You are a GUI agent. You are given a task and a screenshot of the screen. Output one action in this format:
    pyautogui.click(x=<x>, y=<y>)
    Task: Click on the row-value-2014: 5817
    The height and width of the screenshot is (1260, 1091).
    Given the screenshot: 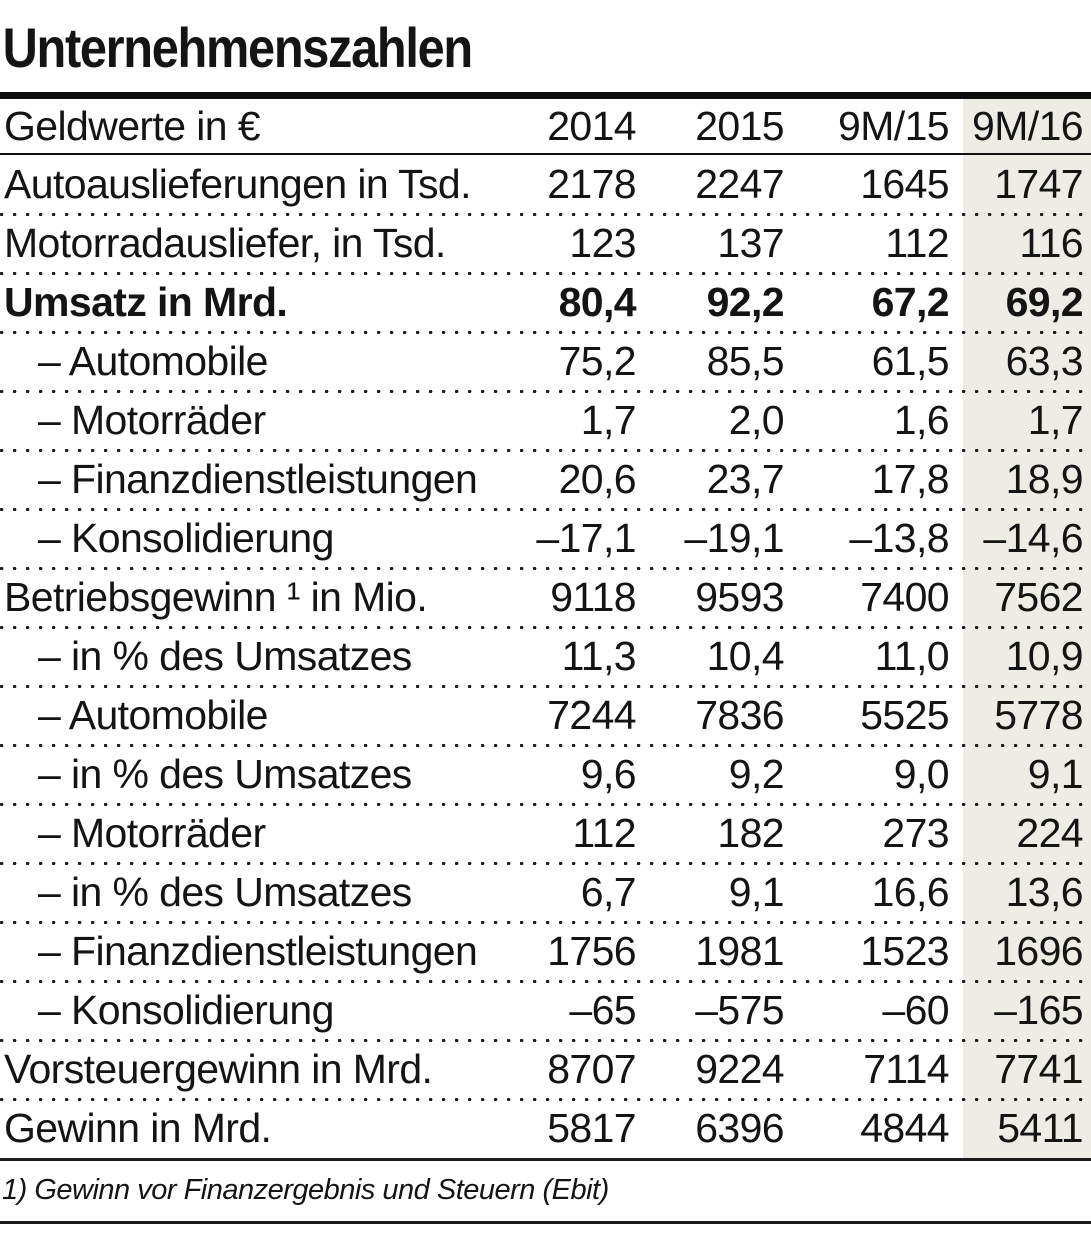 What is the action you would take?
    pyautogui.click(x=591, y=1128)
    